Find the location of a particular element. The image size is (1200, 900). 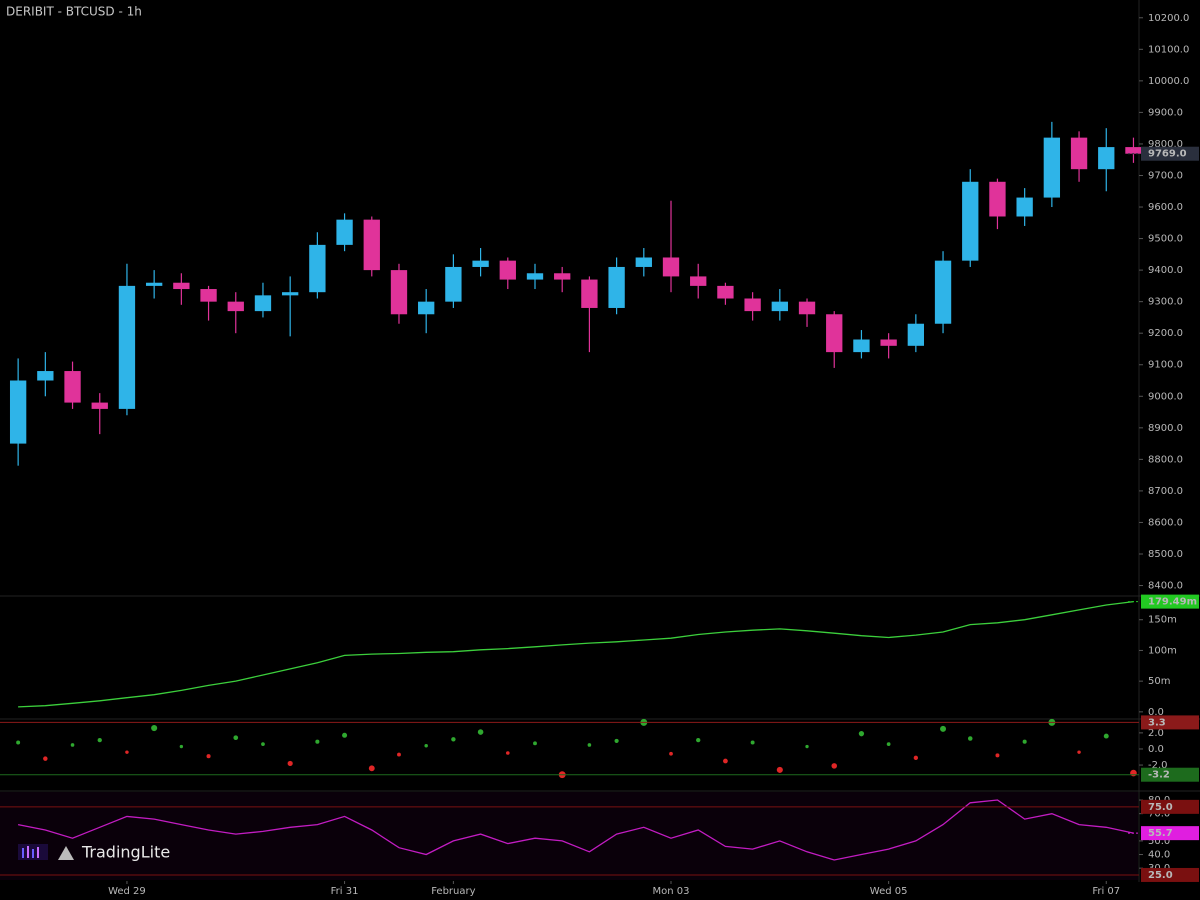

y-tick-label: 9000.0 is located at coordinates (1165, 396).